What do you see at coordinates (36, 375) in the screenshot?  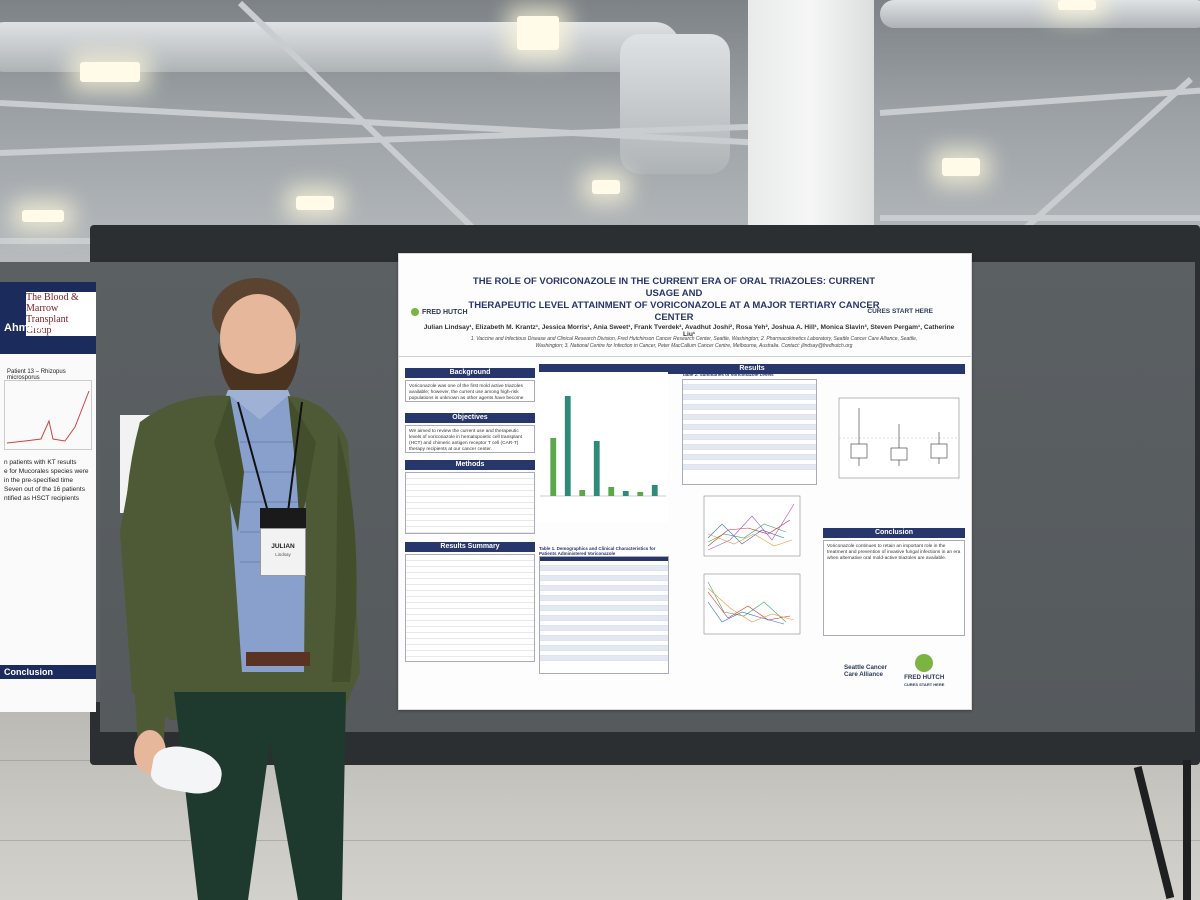 I see `left-poster-chart-label: Patient 13 – Rhizopus microsporus` at bounding box center [36, 375].